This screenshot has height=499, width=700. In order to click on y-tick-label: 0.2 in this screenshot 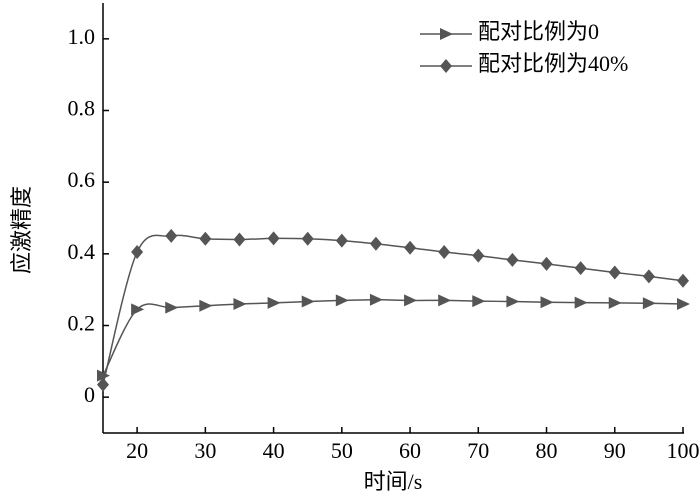, I will do `click(82, 323)`.